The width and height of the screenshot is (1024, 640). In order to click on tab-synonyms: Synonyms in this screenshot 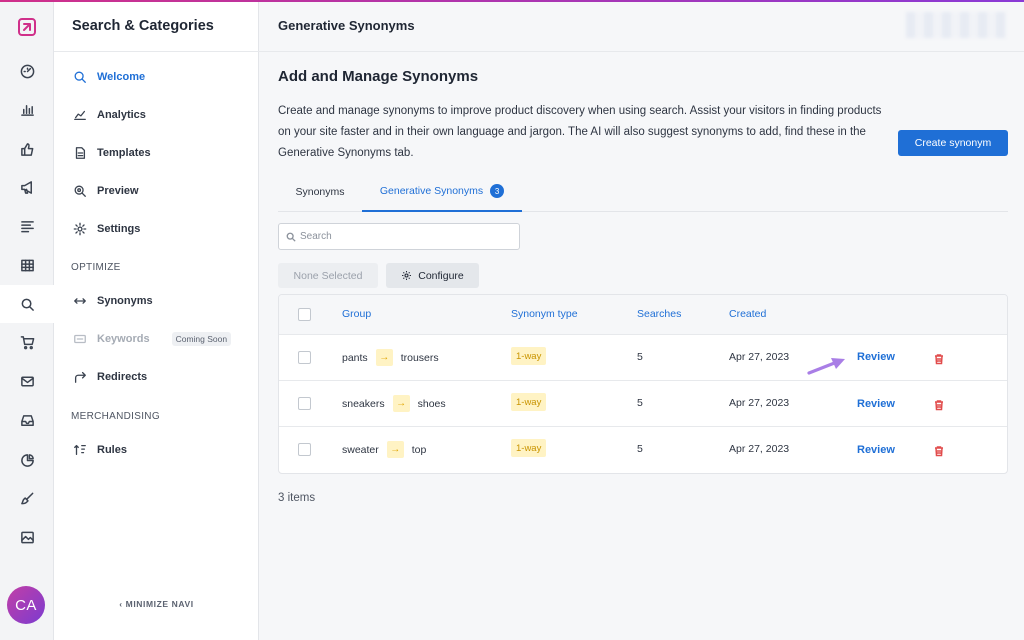, I will do `click(320, 192)`.